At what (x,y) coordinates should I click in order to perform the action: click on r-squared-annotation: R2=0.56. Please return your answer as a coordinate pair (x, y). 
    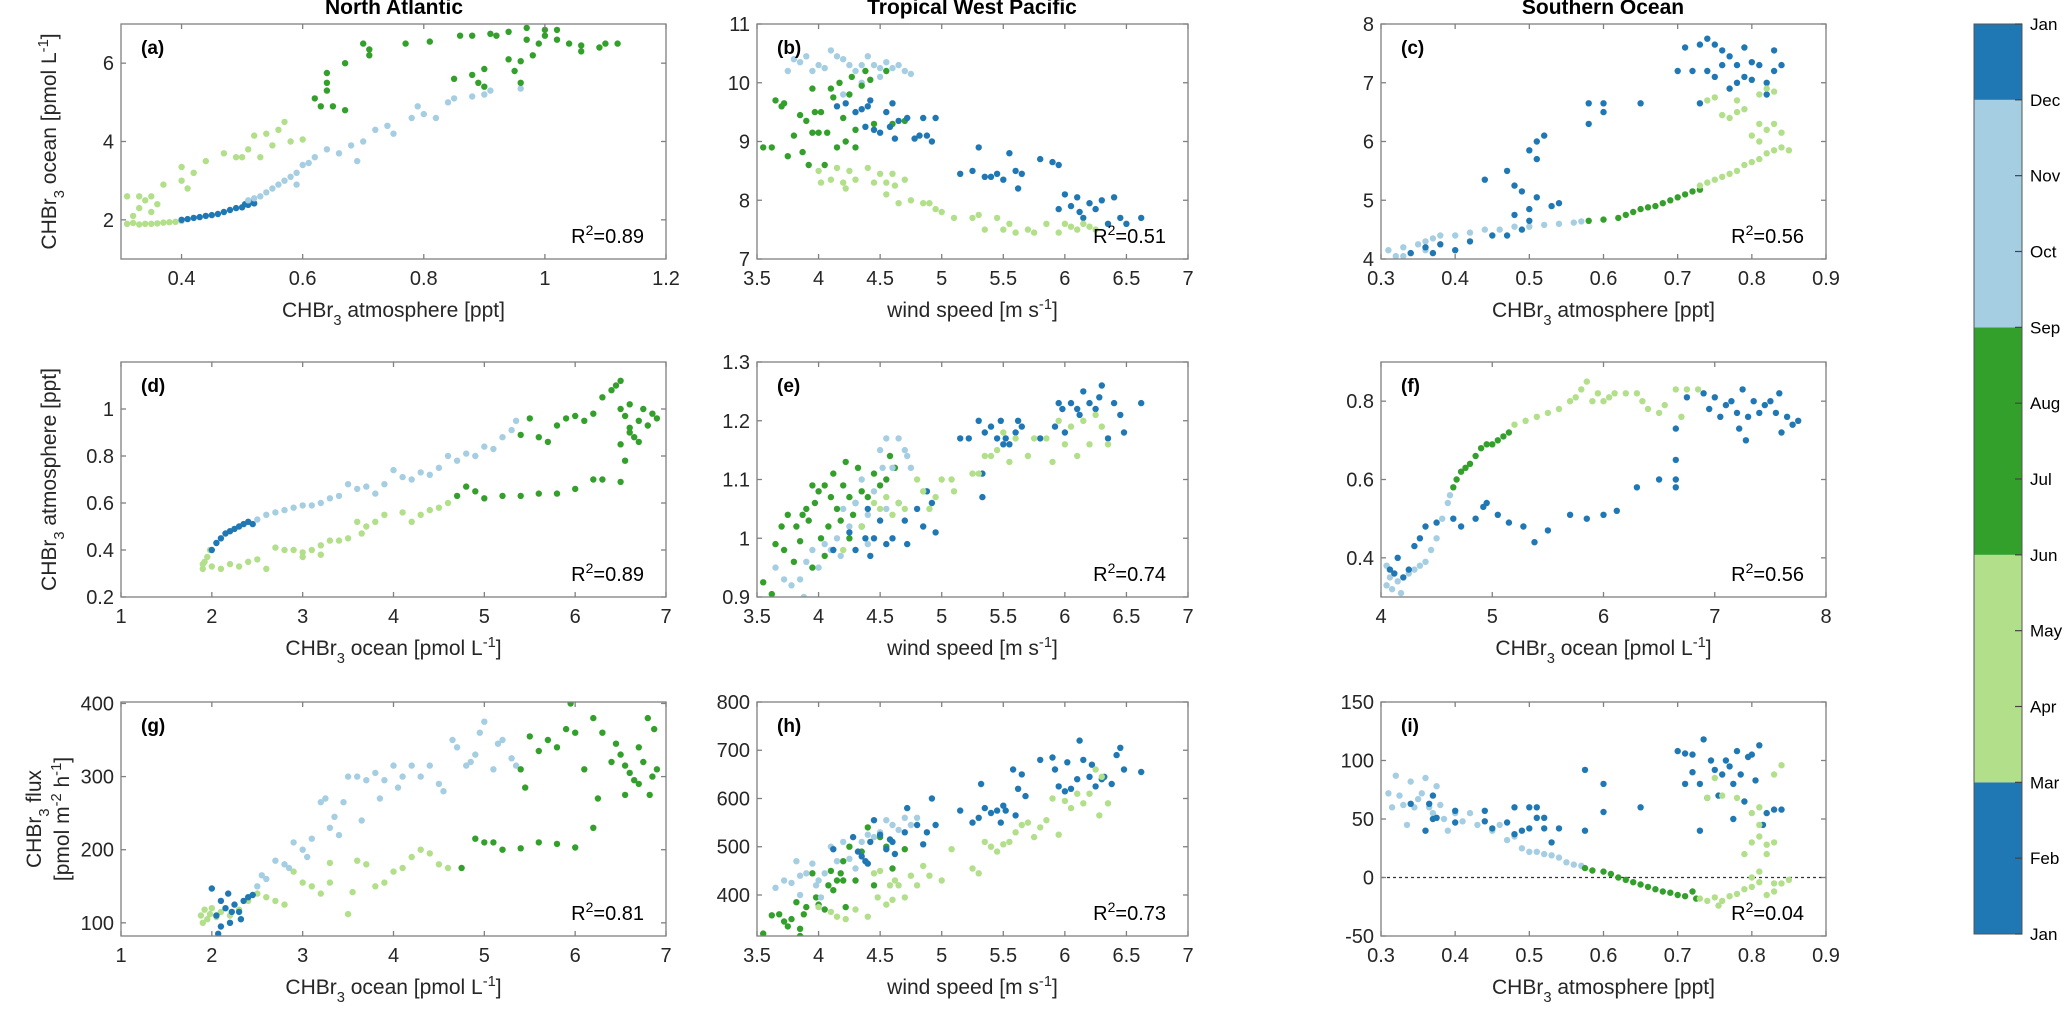
    Looking at the image, I should click on (1767, 573).